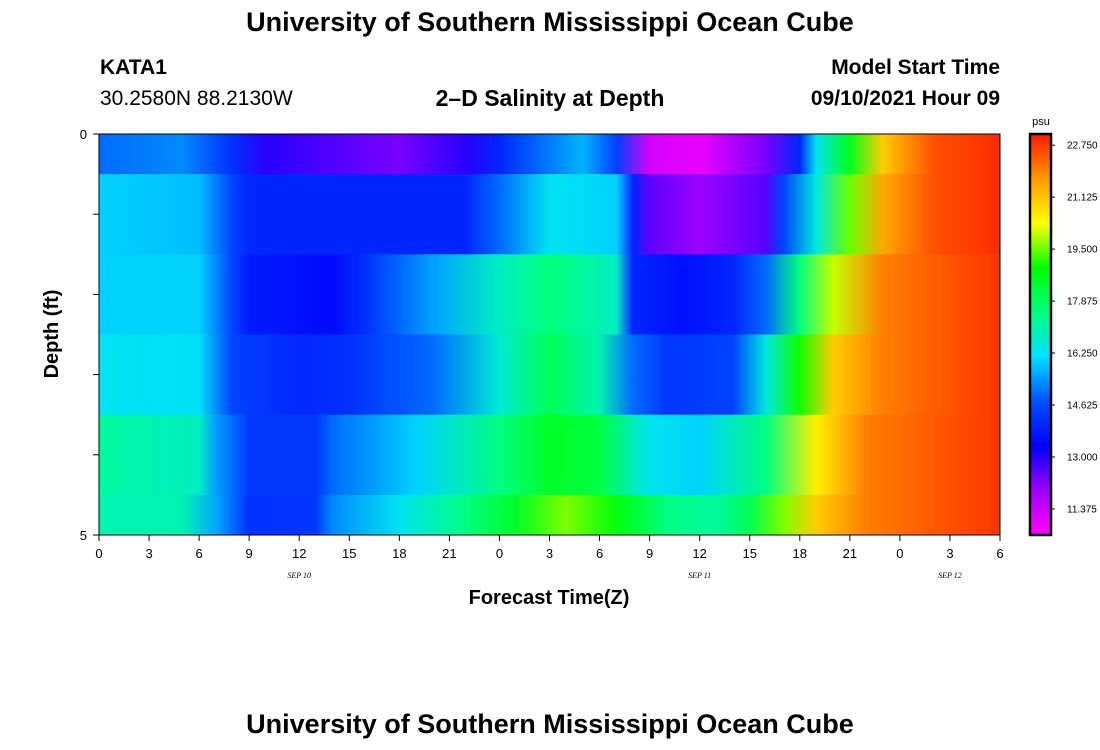 This screenshot has height=750, width=1100. Describe the element at coordinates (1082, 406) in the screenshot. I see `colorbar-tick-label: 14.625` at that location.